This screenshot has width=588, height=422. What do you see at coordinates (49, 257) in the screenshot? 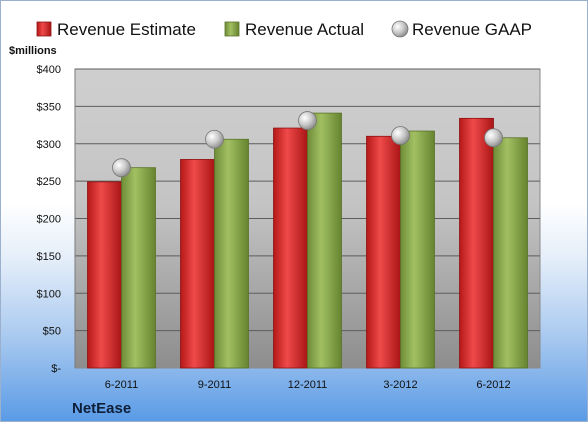
I see `y-tick-label: $150` at bounding box center [49, 257].